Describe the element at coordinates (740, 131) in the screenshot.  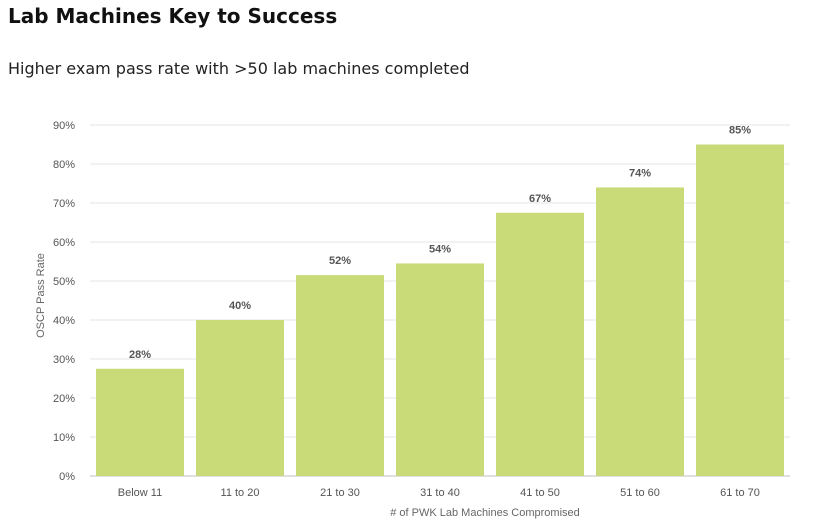
I see `data-label-7: 85%` at that location.